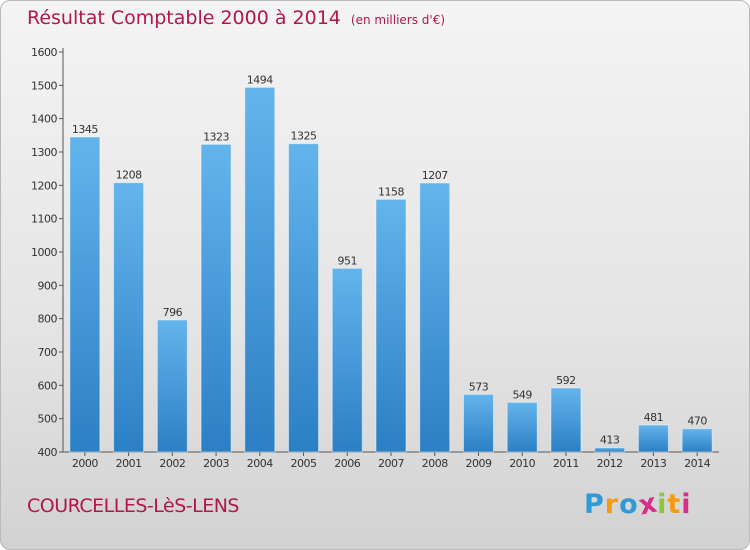  Describe the element at coordinates (216, 136) in the screenshot. I see `data-label-2003: 1323` at that location.